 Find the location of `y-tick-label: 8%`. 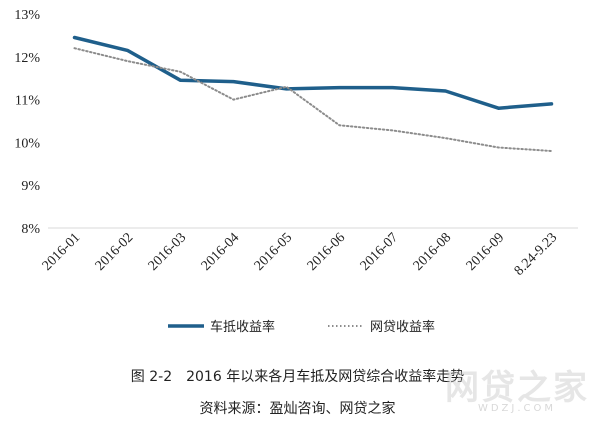

y-tick-label: 8% is located at coordinates (30, 229).